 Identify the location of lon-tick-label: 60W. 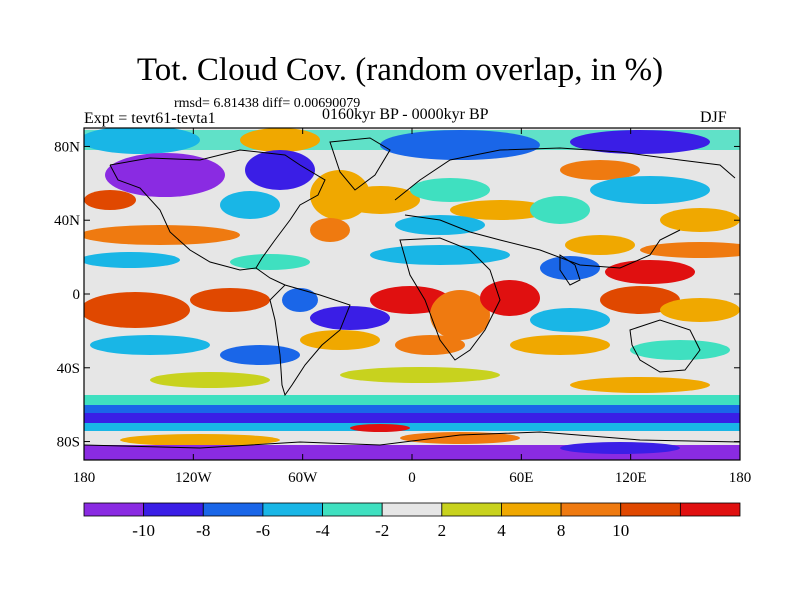
(303, 478).